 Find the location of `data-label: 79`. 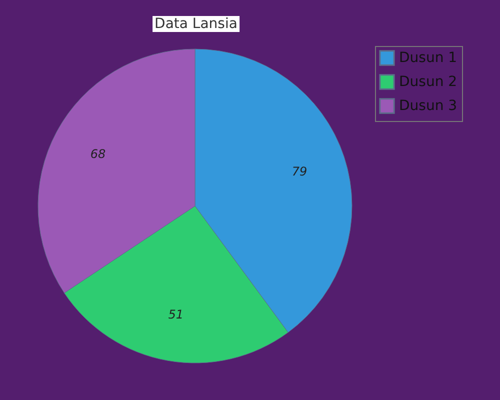

data-label: 79 is located at coordinates (300, 171).